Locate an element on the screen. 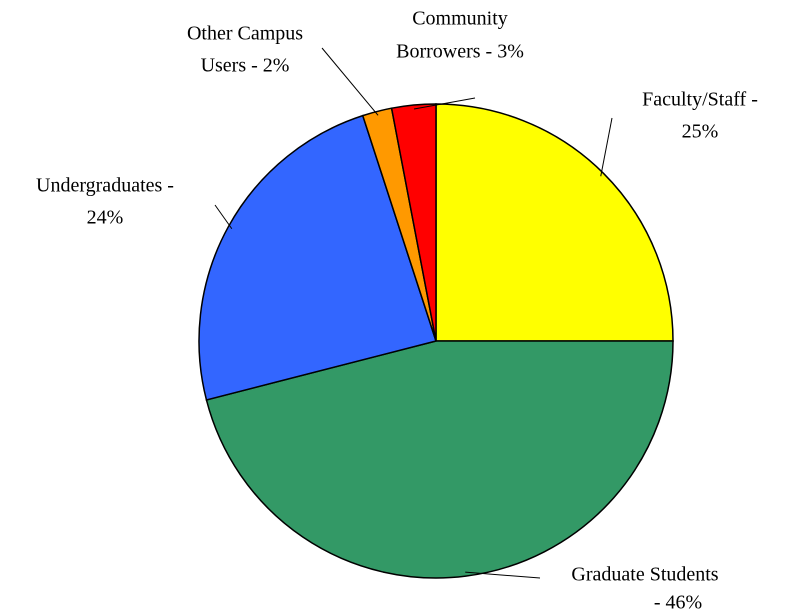  slice-label: Graduate Students is located at coordinates (644, 575).